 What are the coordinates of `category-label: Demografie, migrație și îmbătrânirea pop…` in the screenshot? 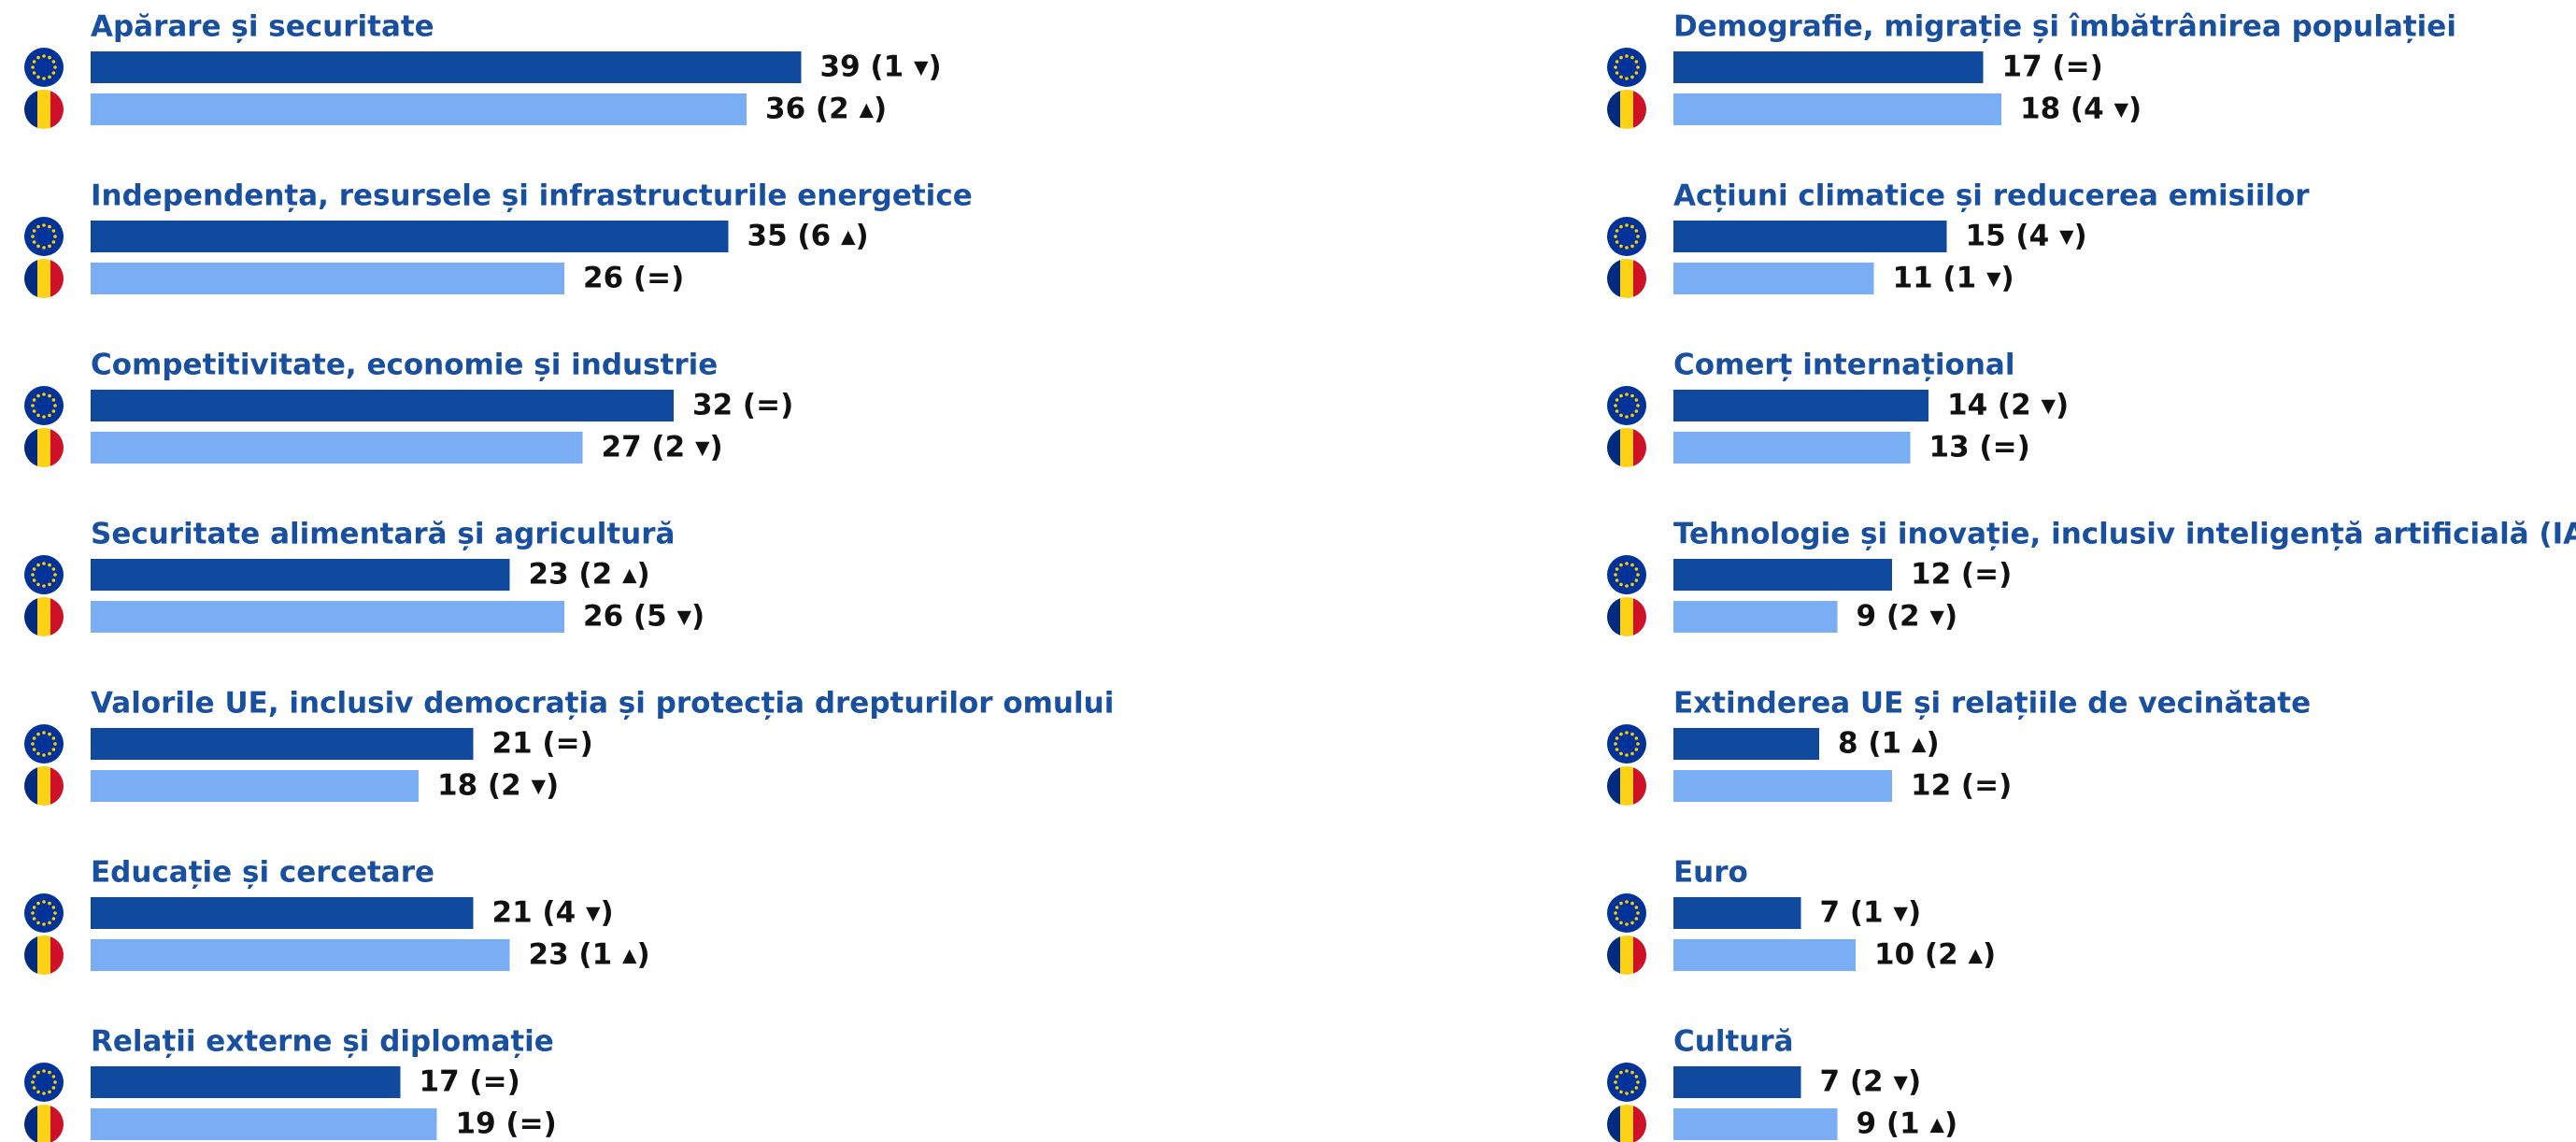 It's located at (2065, 27).